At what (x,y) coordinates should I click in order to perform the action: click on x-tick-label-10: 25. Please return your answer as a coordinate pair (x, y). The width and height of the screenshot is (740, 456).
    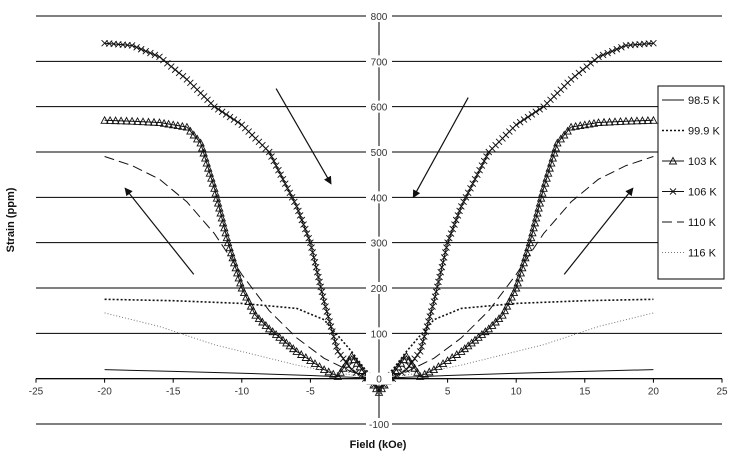
    Looking at the image, I should click on (722, 392).